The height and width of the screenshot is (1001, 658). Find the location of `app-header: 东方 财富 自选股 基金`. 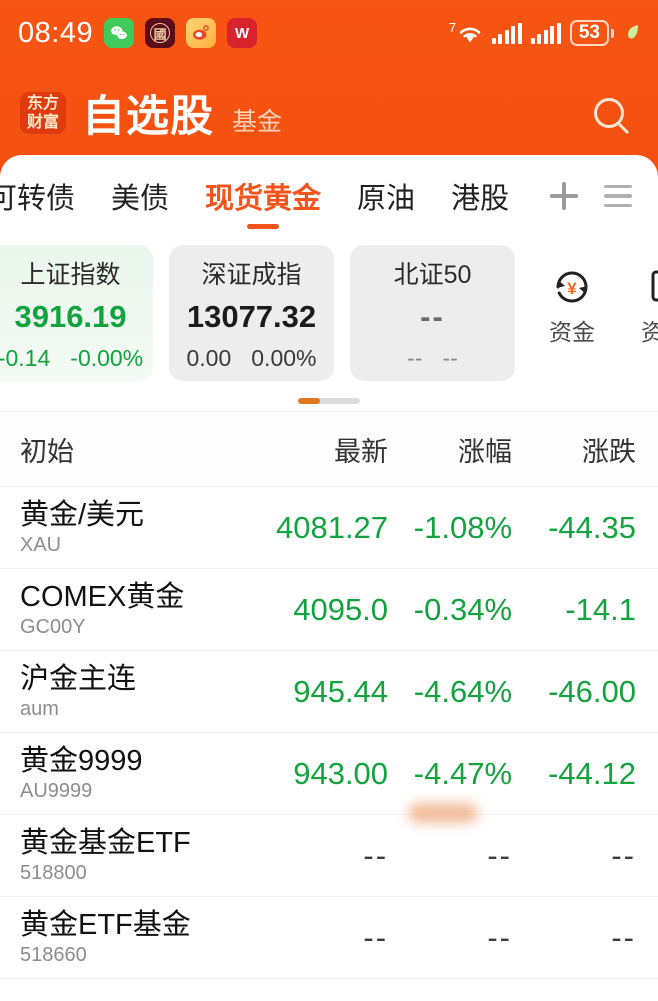

app-header: 东方 财富 自选股 基金 is located at coordinates (329, 113).